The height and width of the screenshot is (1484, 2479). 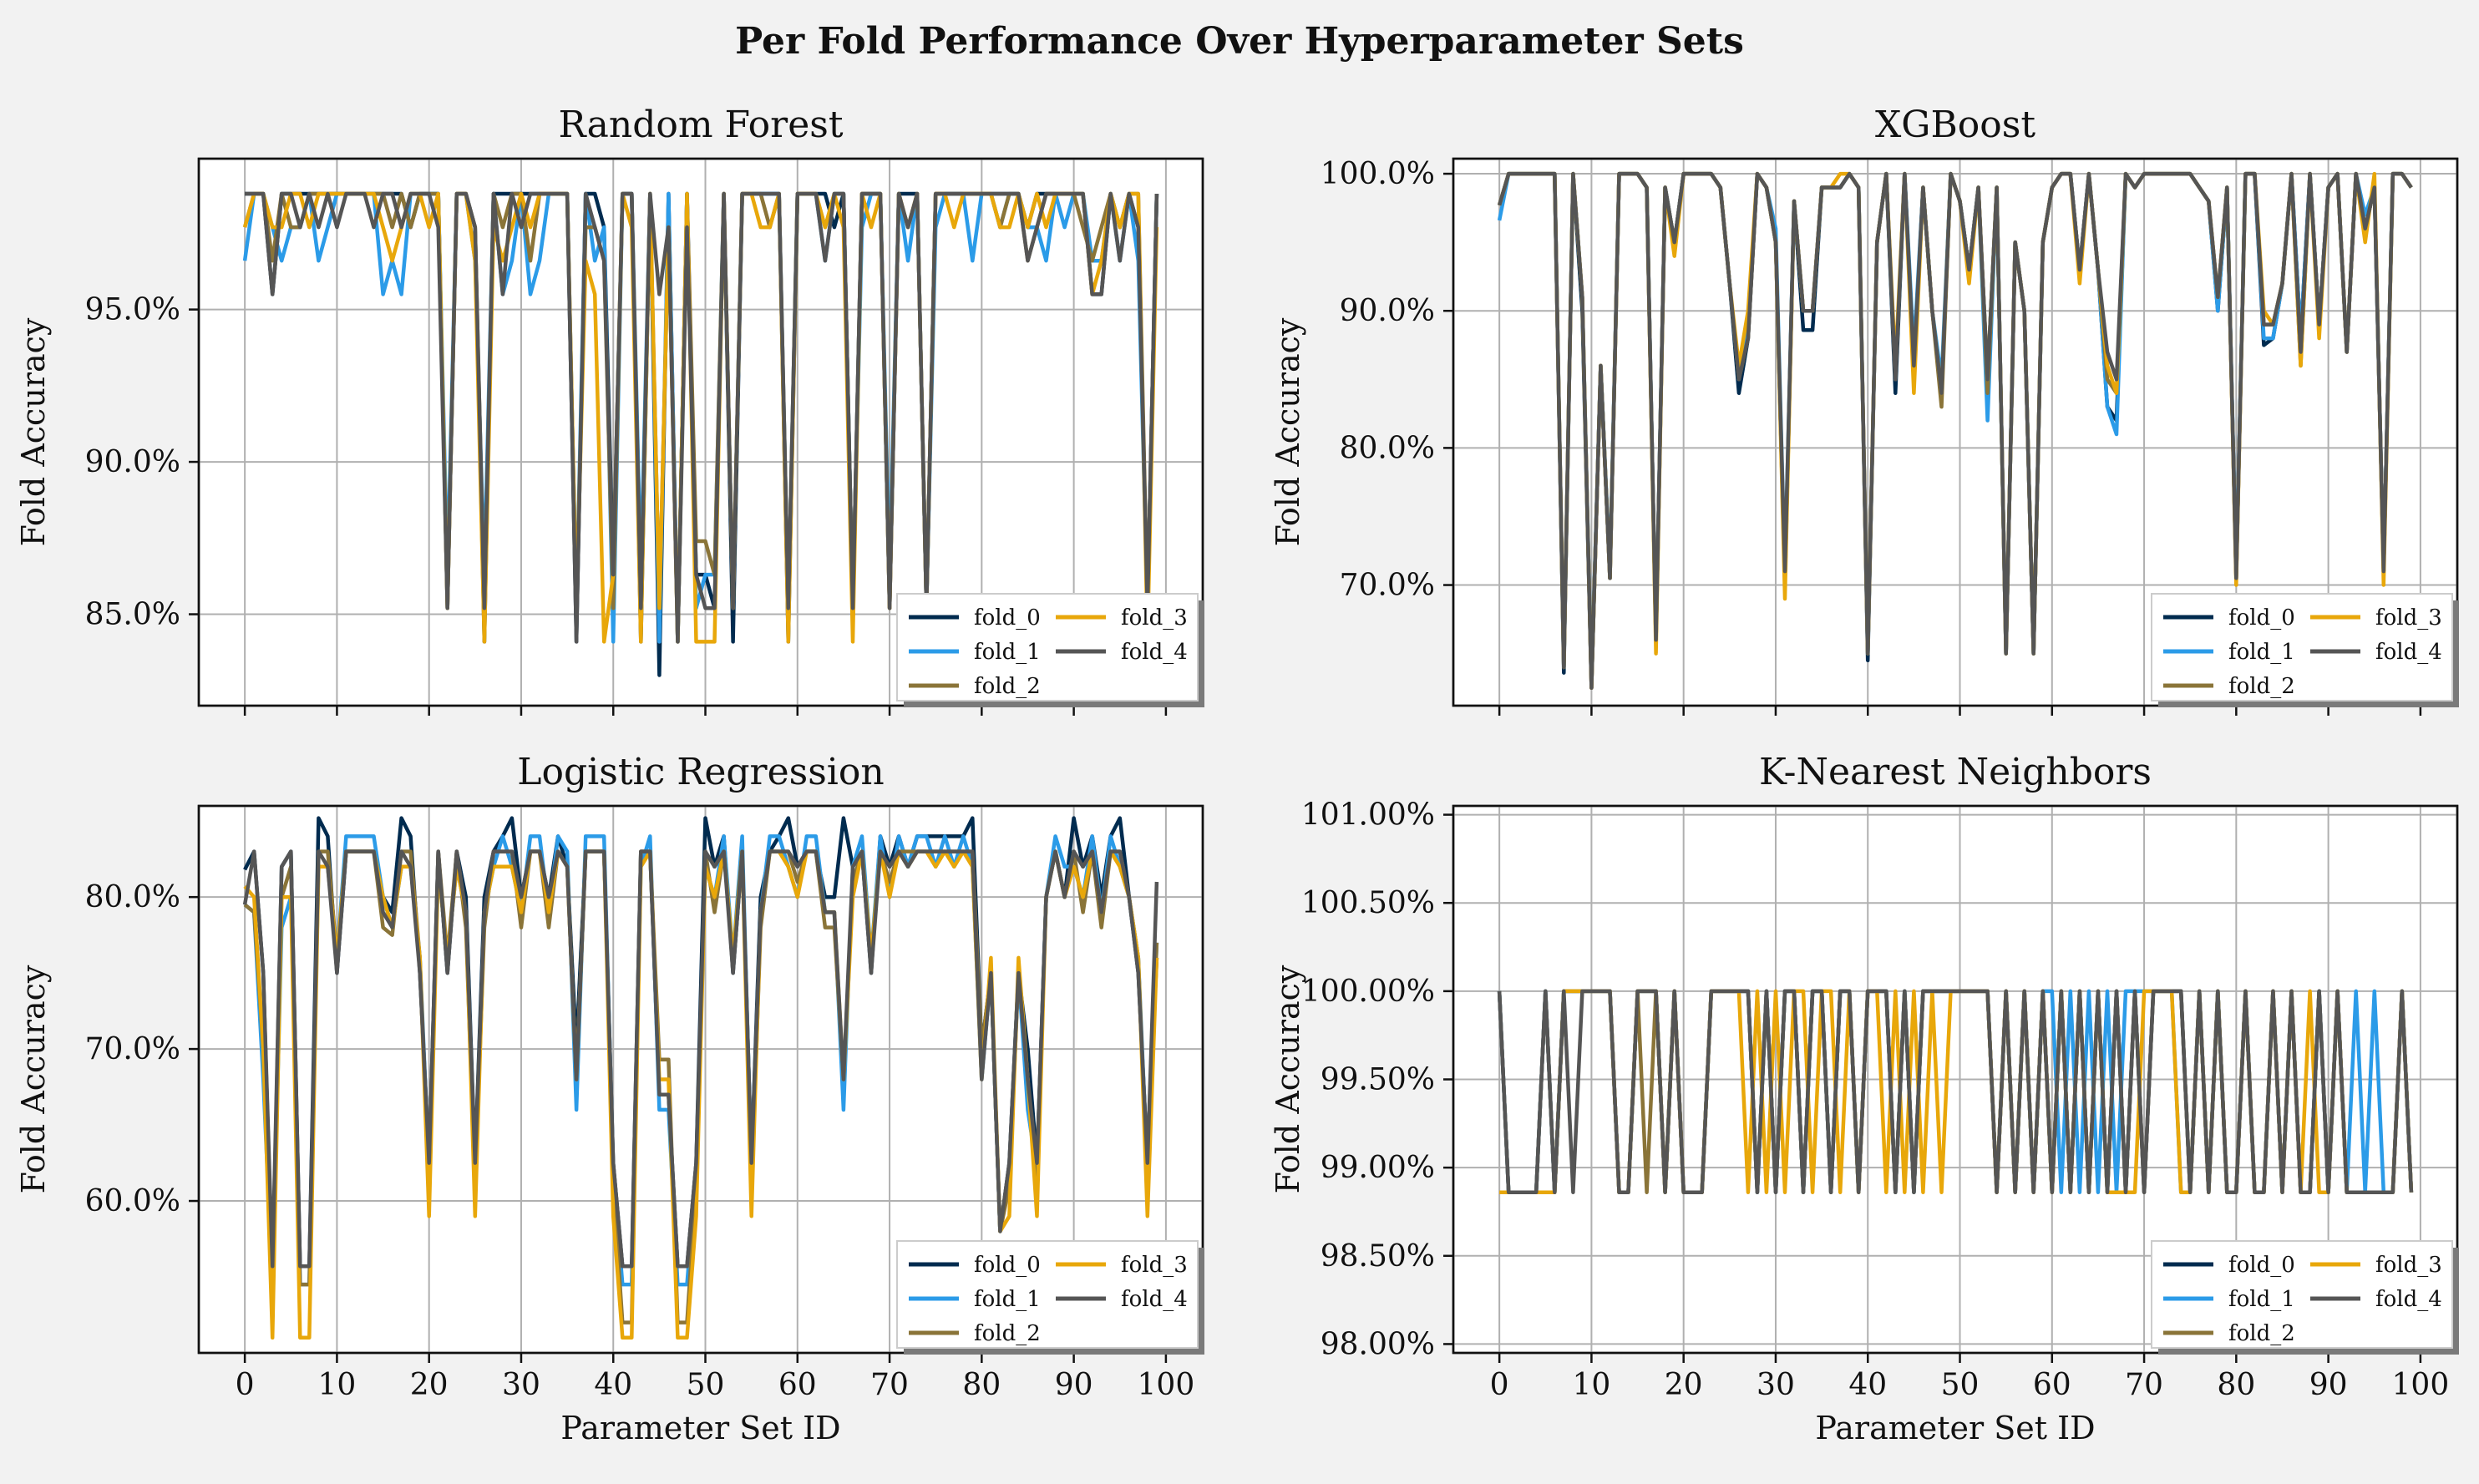 What do you see at coordinates (700, 125) in the screenshot?
I see `chart-title: Random Forest` at bounding box center [700, 125].